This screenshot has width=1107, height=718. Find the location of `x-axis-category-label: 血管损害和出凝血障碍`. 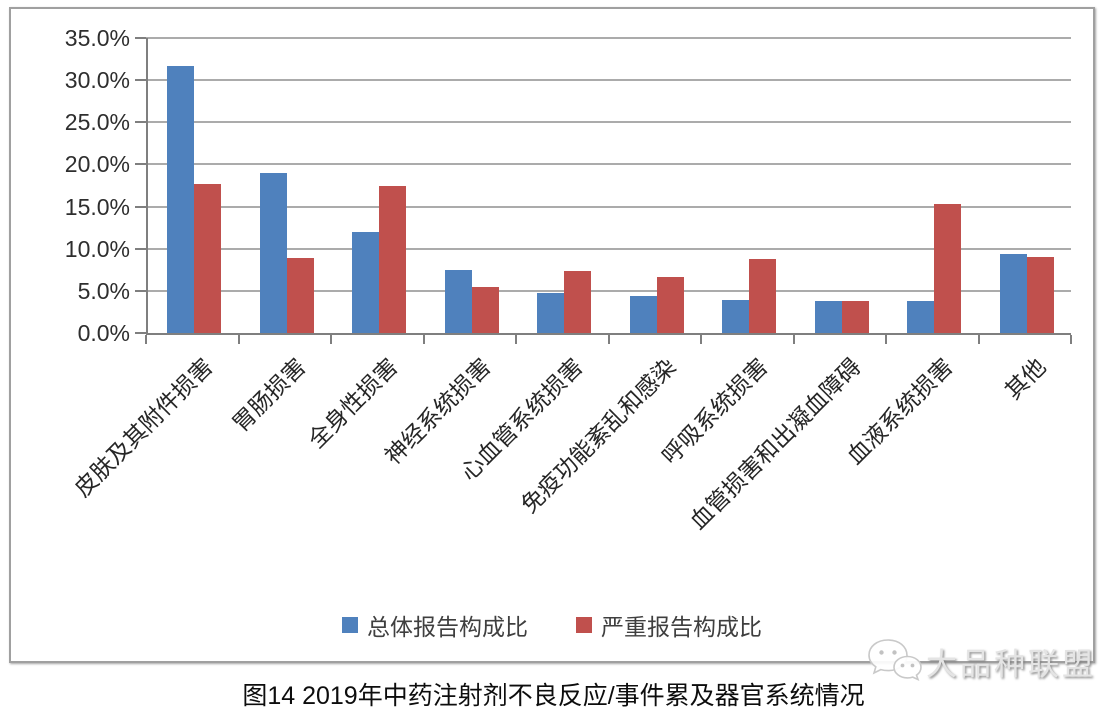

x-axis-category-label: 血管损害和出凝血障碍 is located at coordinates (775, 444).